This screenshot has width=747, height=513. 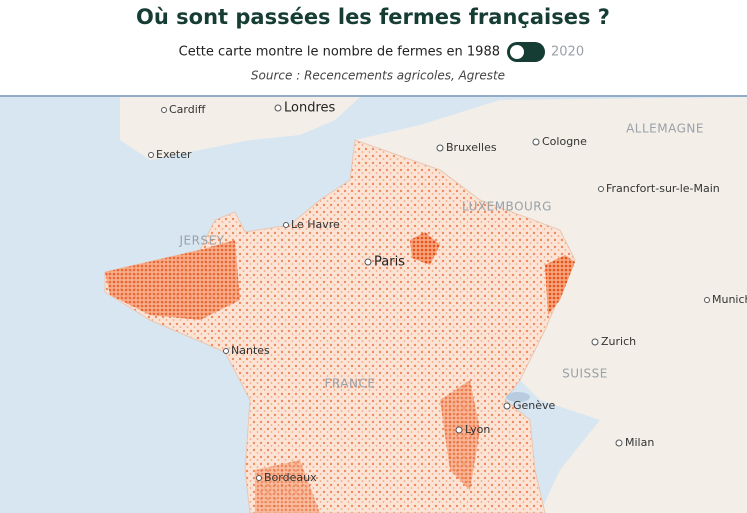 I want to click on lake, so click(x=518, y=397).